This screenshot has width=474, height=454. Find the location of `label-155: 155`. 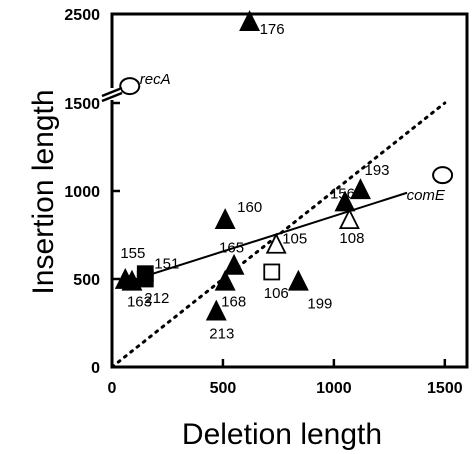

label-155: 155 is located at coordinates (132, 253).